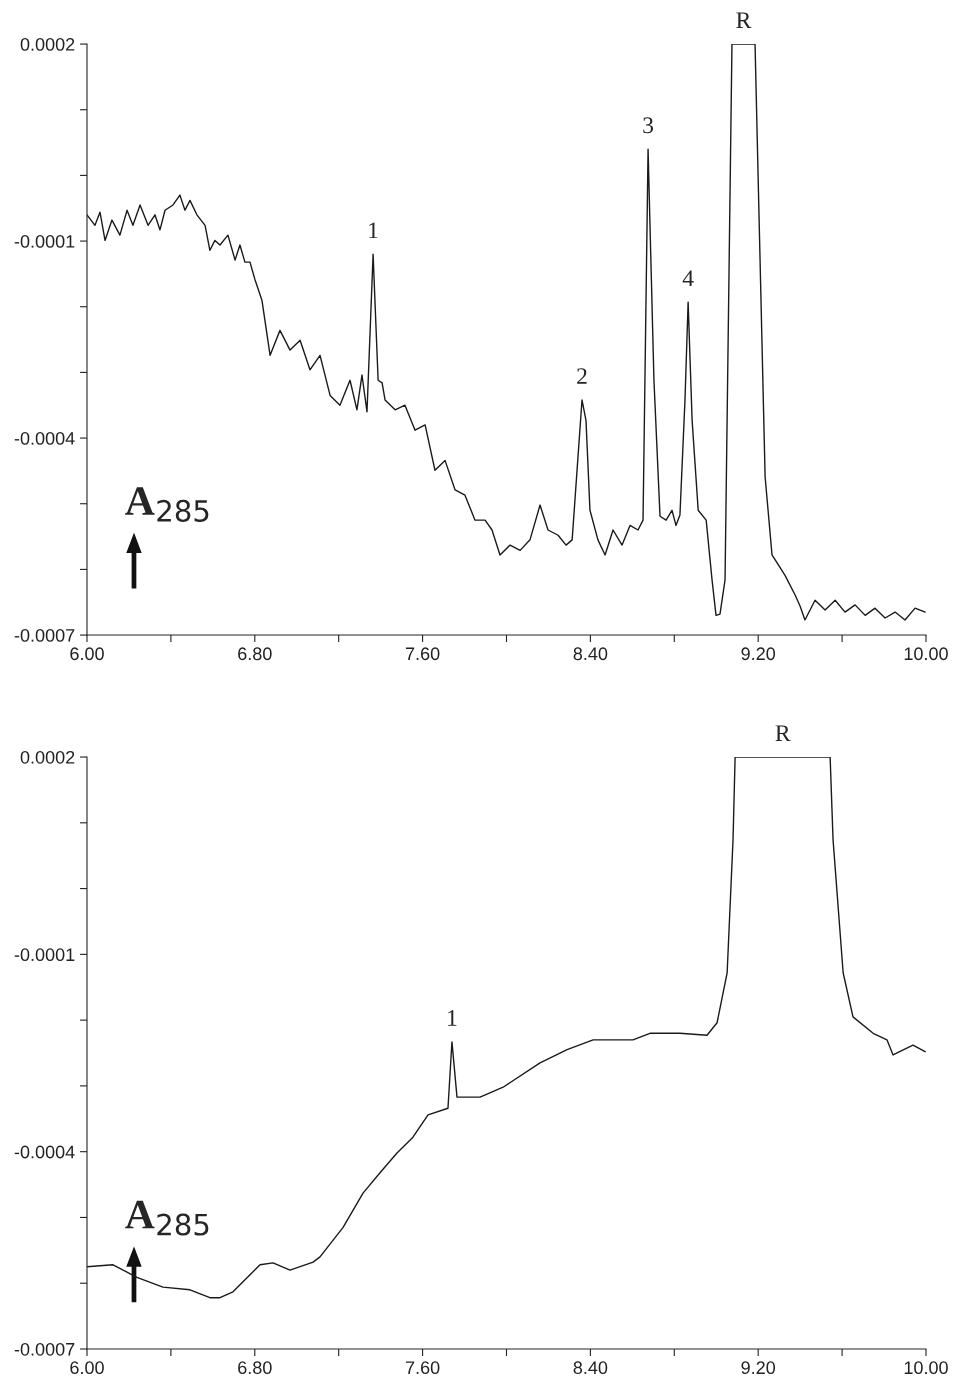  What do you see at coordinates (582, 376) in the screenshot?
I see `annotation: 2` at bounding box center [582, 376].